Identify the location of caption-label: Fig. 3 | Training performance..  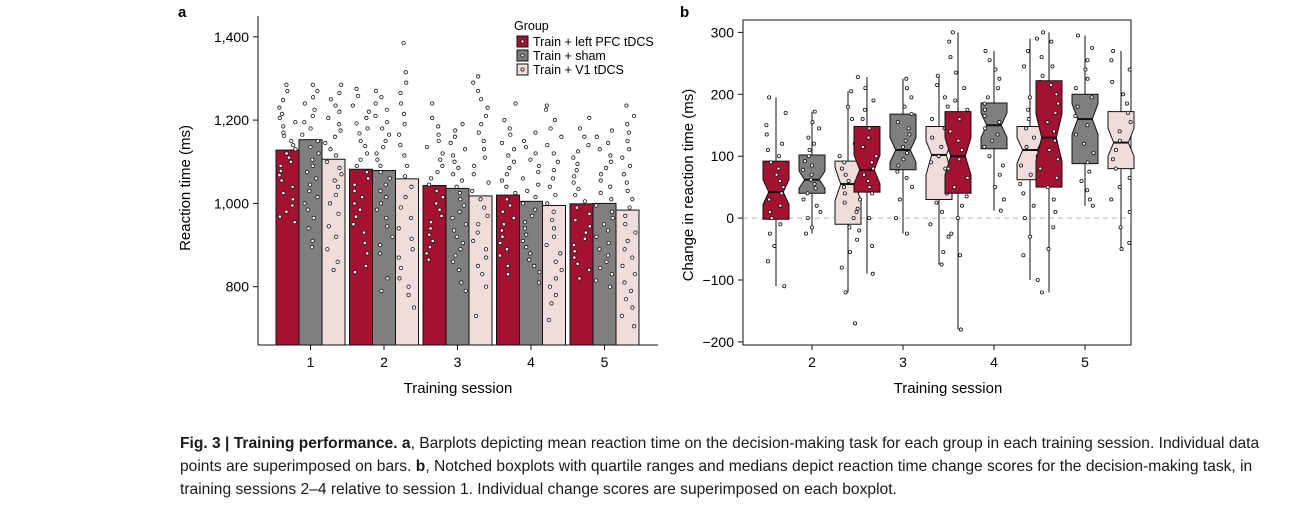
(289, 443).